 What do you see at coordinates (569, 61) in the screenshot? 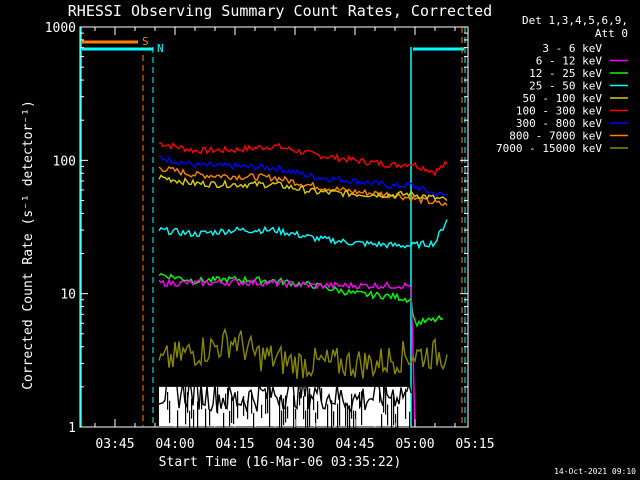
I see `legend-entry-label: 6 - 12 keV` at bounding box center [569, 61].